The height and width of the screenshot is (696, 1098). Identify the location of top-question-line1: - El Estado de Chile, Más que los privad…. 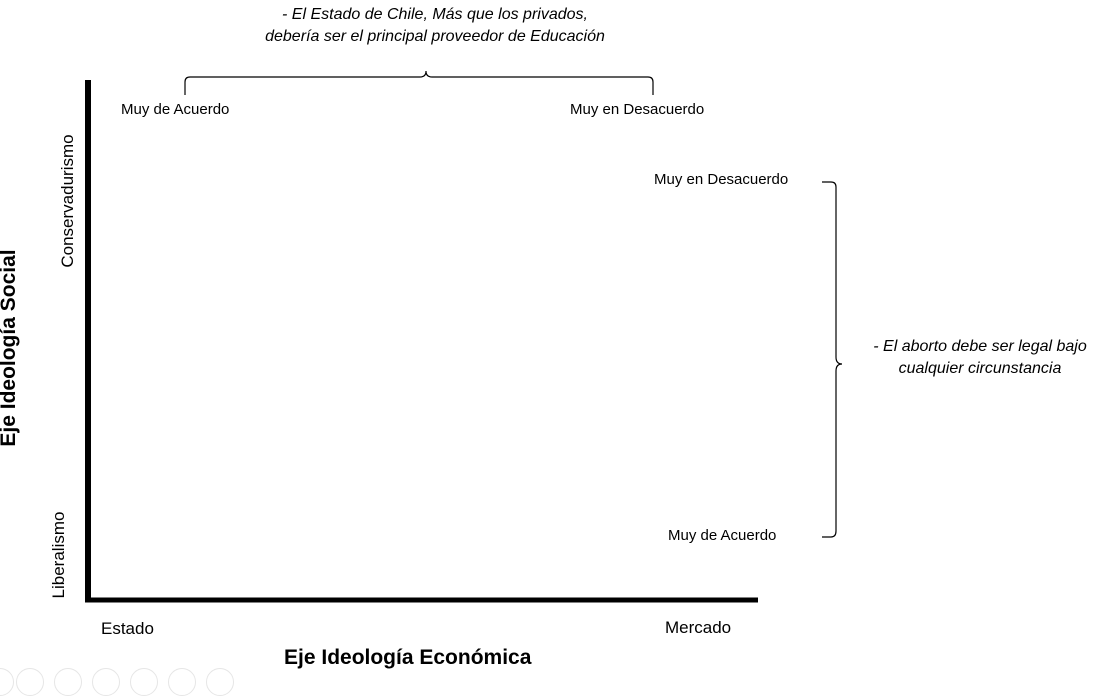
(435, 14).